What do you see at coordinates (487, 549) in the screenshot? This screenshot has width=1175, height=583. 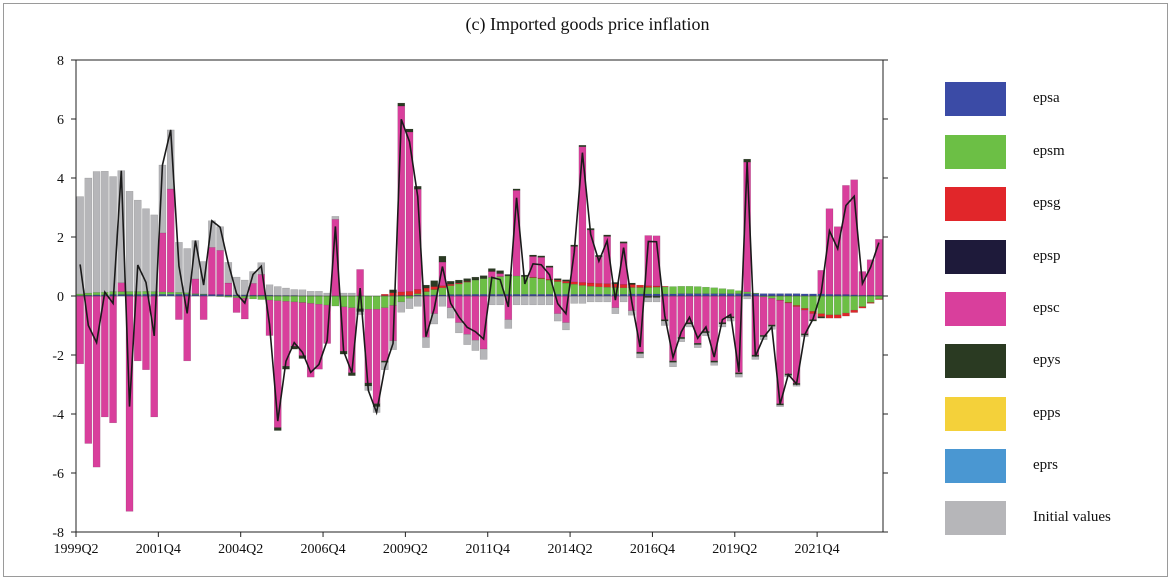 I see `x-tick-label: 2011Q4` at bounding box center [487, 549].